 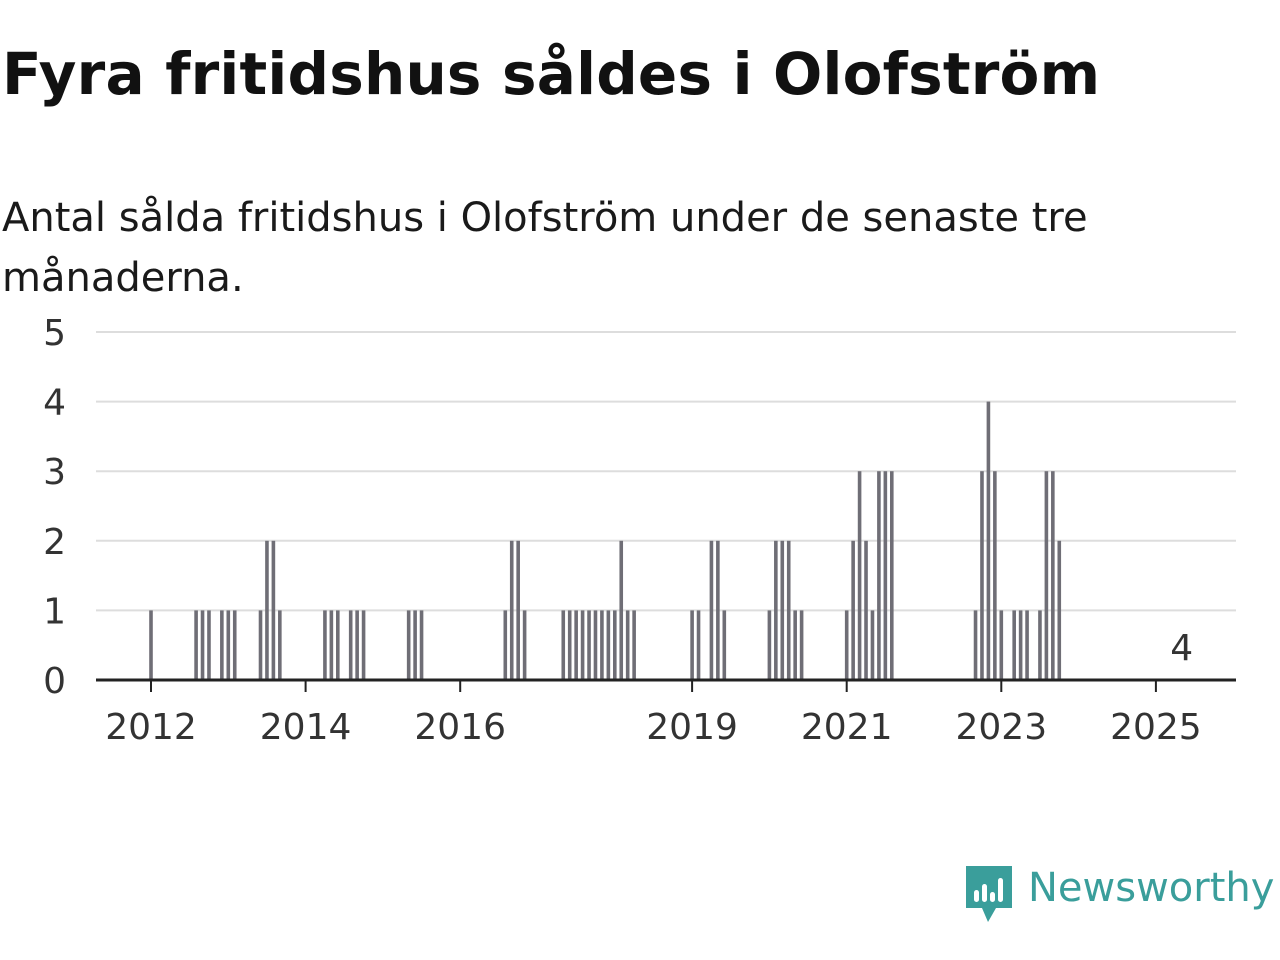 What do you see at coordinates (1001, 727) in the screenshot?
I see `x-tick-label: 2023` at bounding box center [1001, 727].